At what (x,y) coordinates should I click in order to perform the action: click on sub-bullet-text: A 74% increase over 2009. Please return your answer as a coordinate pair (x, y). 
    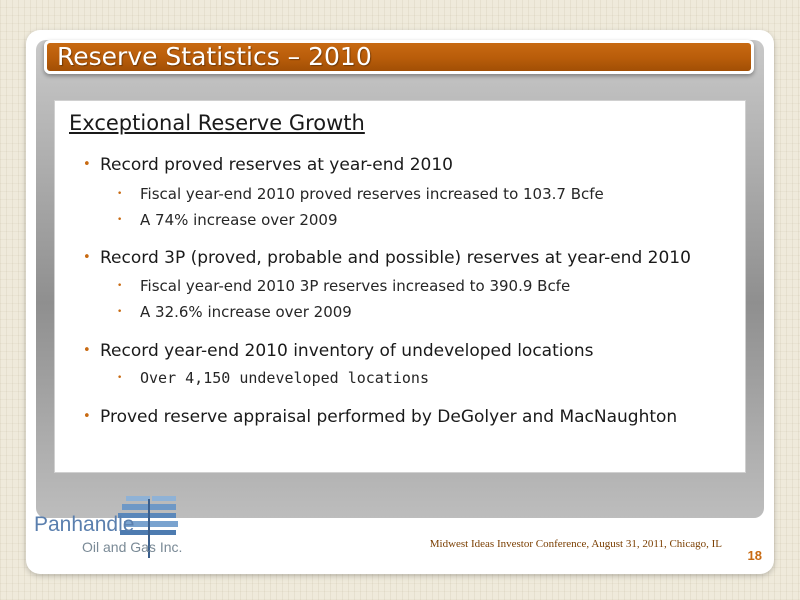
    Looking at the image, I should click on (239, 220).